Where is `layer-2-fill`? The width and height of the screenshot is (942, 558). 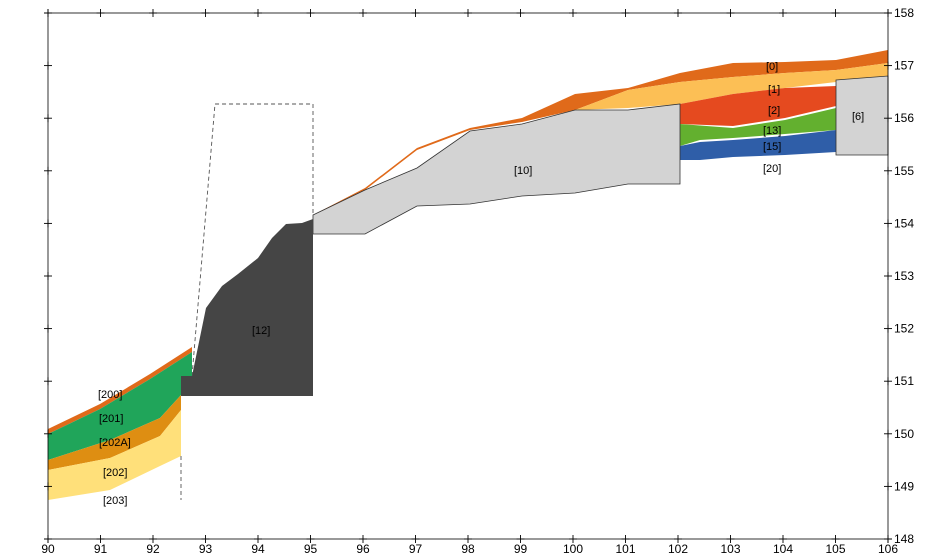
layer-2-fill is located at coordinates (758, 106).